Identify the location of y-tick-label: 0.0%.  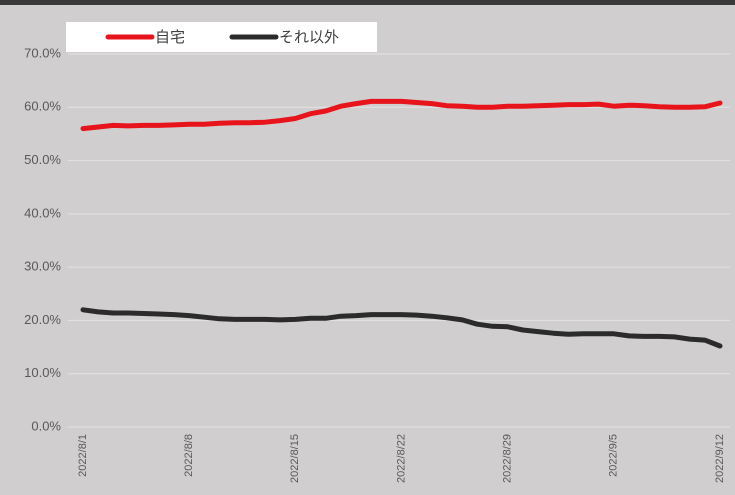
(46, 425).